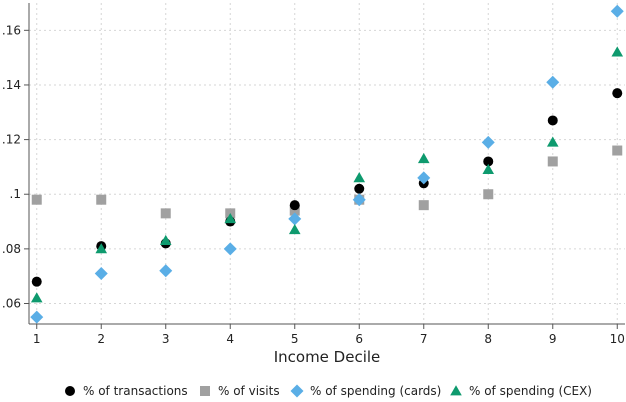 This screenshot has height=402, width=626. Describe the element at coordinates (166, 339) in the screenshot. I see `x-tick-label: 3` at that location.